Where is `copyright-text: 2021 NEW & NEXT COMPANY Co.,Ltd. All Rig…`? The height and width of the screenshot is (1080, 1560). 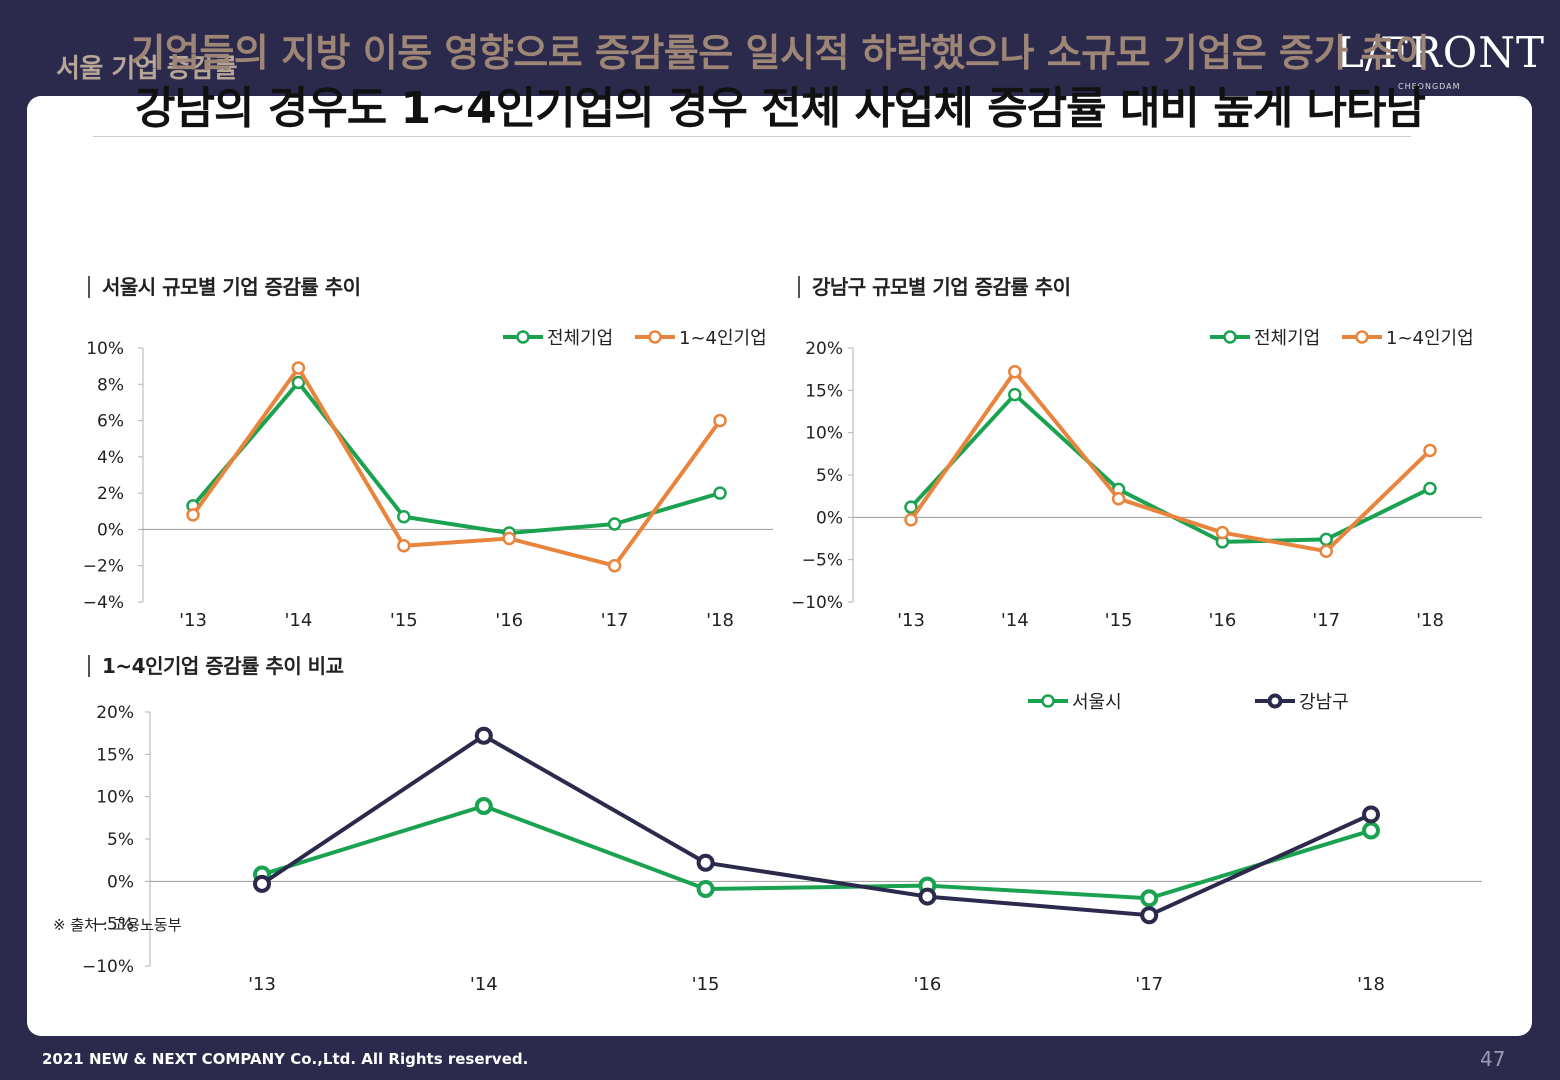
copyright-text: 2021 NEW & NEXT COMPANY Co.,Ltd. All Rig… is located at coordinates (285, 1059).